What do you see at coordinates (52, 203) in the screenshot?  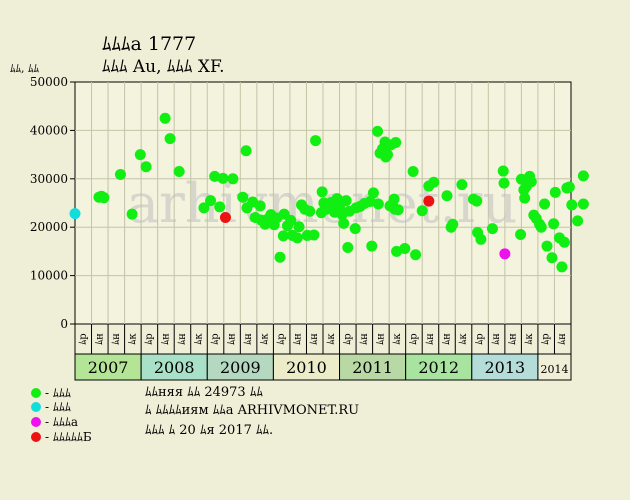 I see `y-axis: 0 10000 20000 30000 40000 50000` at bounding box center [52, 203].